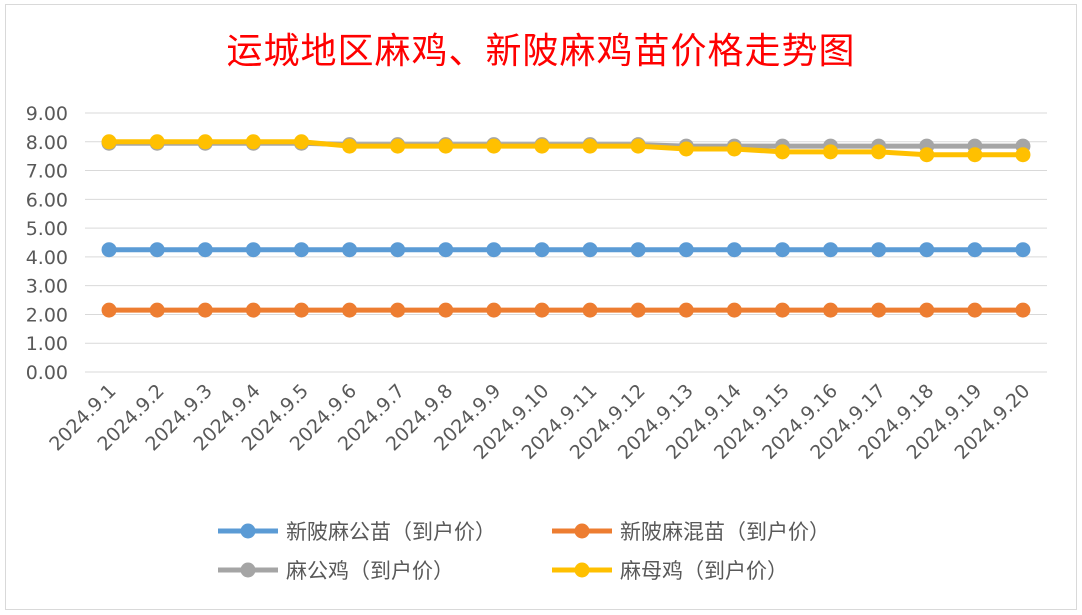  I want to click on legend-item: 麻母鸡（到户价）, so click(670, 571).